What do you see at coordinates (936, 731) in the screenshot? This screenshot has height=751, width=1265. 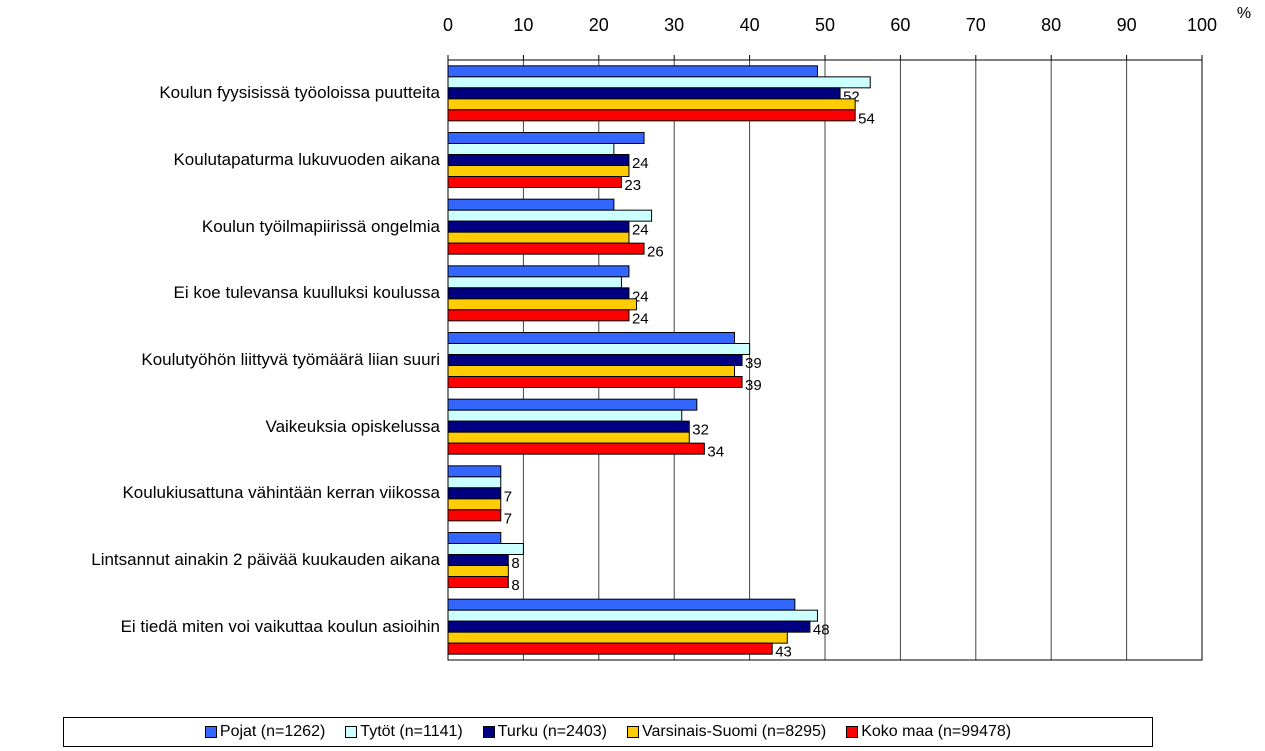 I see `legend-label: Koko maa (n=99478)` at bounding box center [936, 731].